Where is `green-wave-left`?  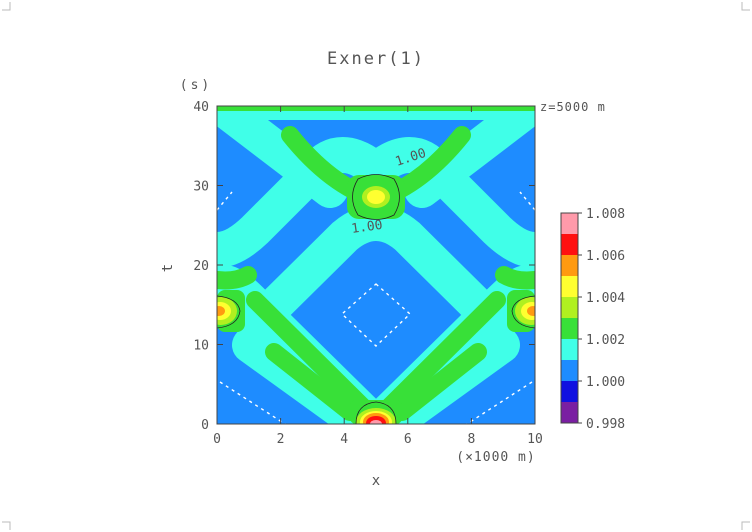 green-wave-left is located at coordinates (315, 357).